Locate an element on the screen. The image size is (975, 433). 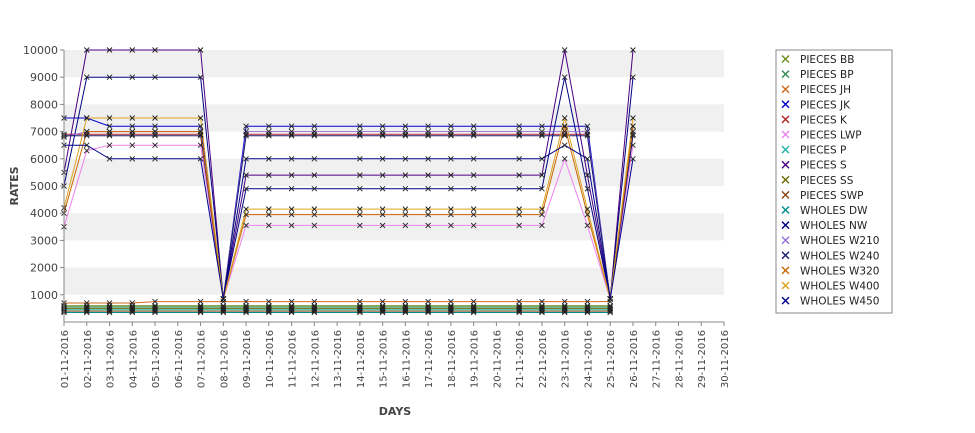
legend-item: WHOLES W210 is located at coordinates (830, 241).